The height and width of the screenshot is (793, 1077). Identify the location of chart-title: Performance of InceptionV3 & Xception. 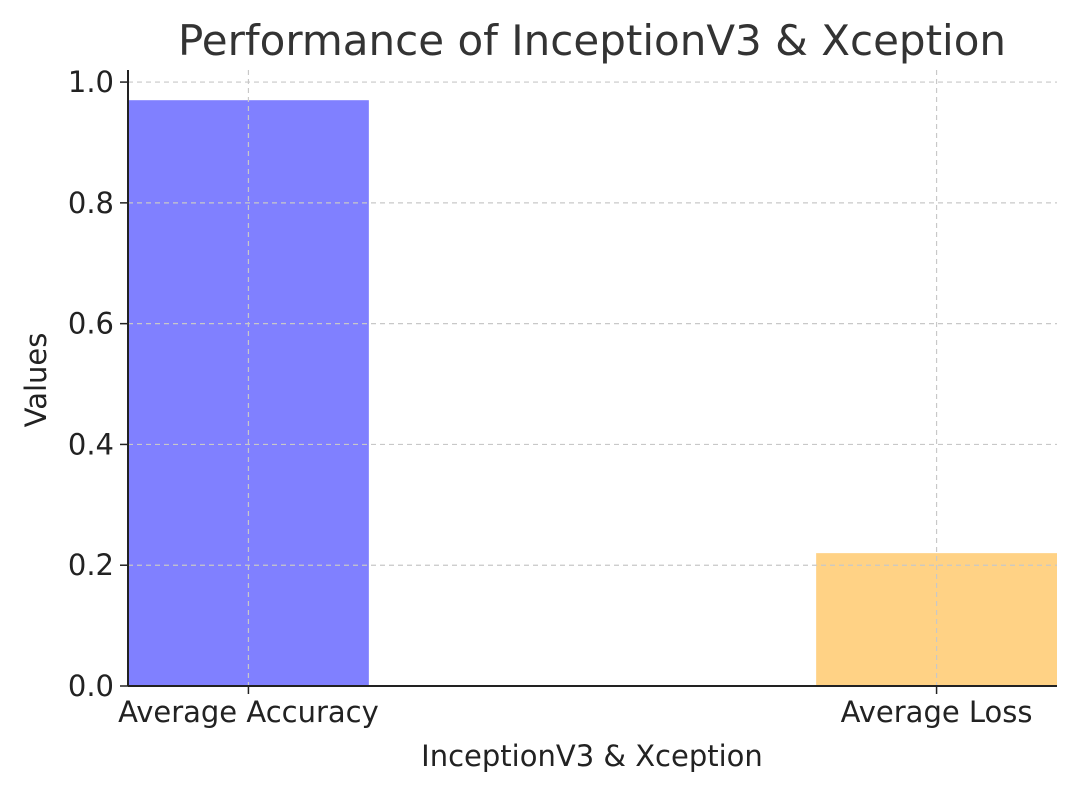
(592, 40).